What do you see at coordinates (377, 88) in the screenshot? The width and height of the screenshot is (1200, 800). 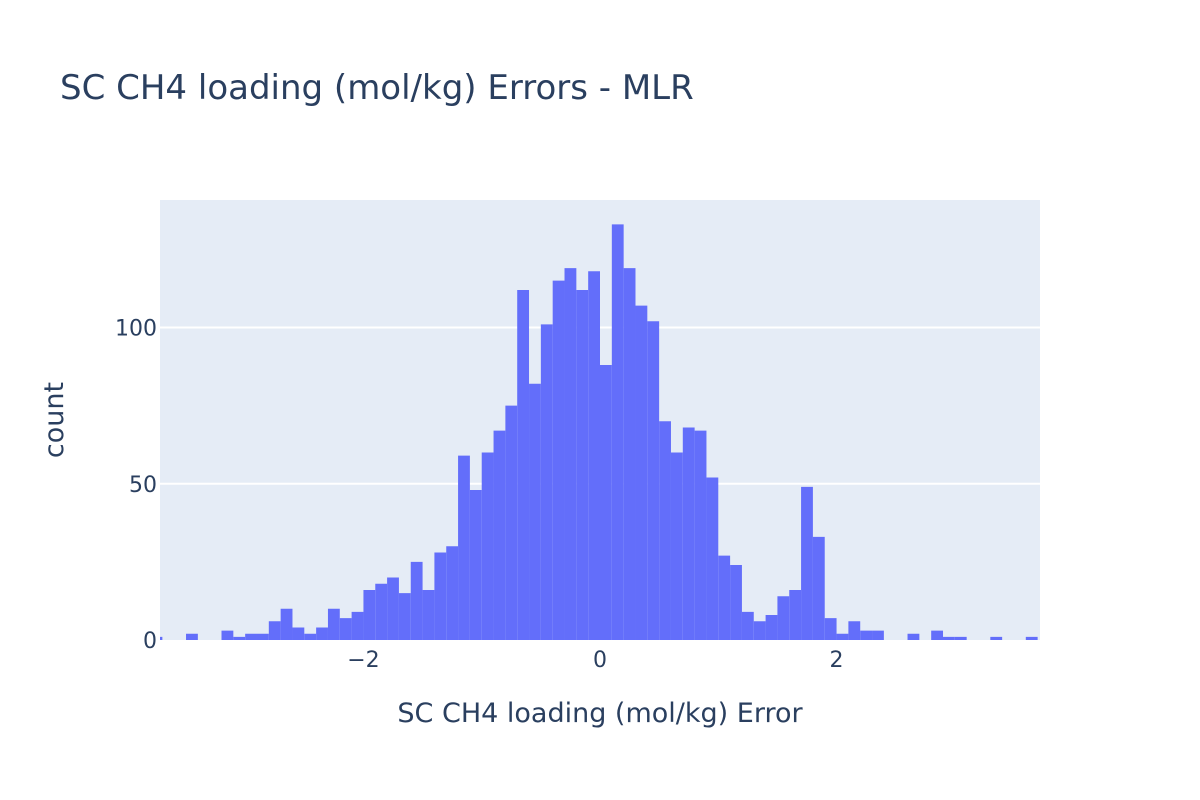 I see `chart-title: SC CH4 loading (mol/kg) Errors - MLR` at bounding box center [377, 88].